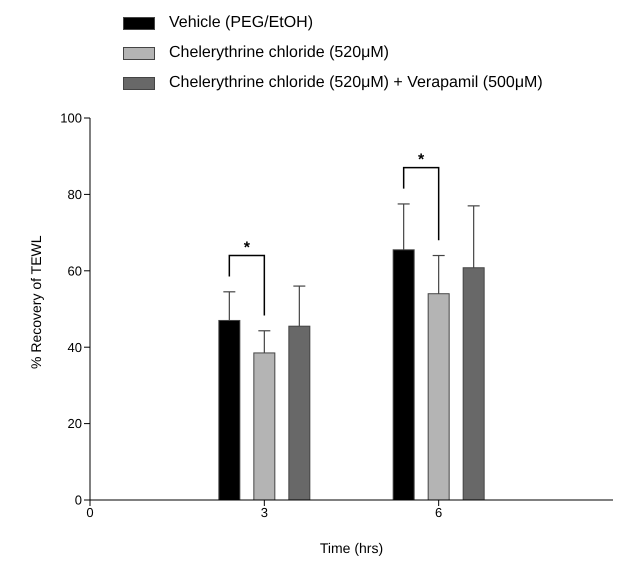 Image resolution: width=635 pixels, height=568 pixels. I want to click on y-tick-label: 100, so click(71, 118).